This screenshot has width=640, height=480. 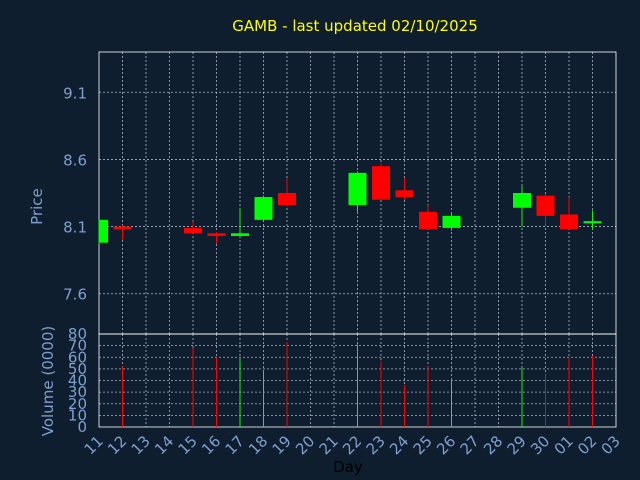 What do you see at coordinates (37, 206) in the screenshot?
I see `price-axis-label: Price` at bounding box center [37, 206].